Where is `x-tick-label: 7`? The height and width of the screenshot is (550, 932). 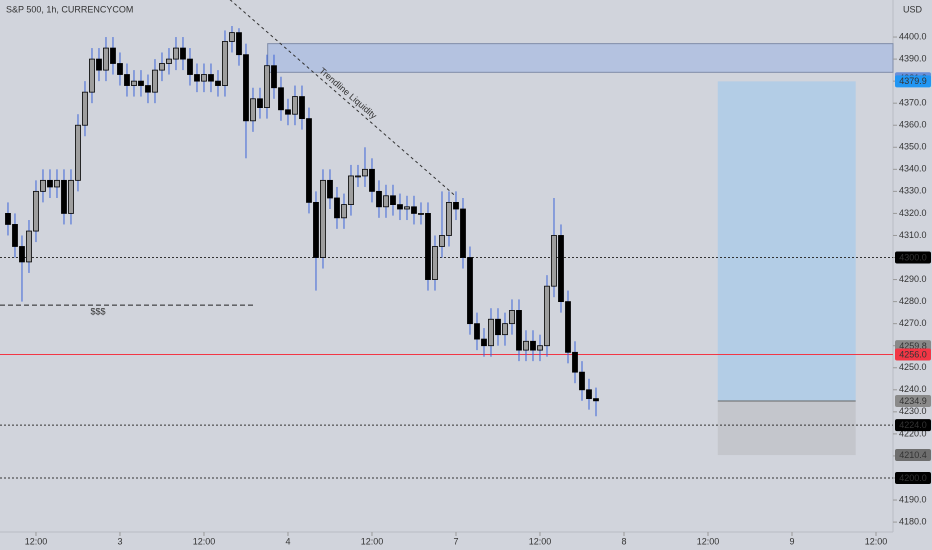 x-tick-label: 7 is located at coordinates (455, 541).